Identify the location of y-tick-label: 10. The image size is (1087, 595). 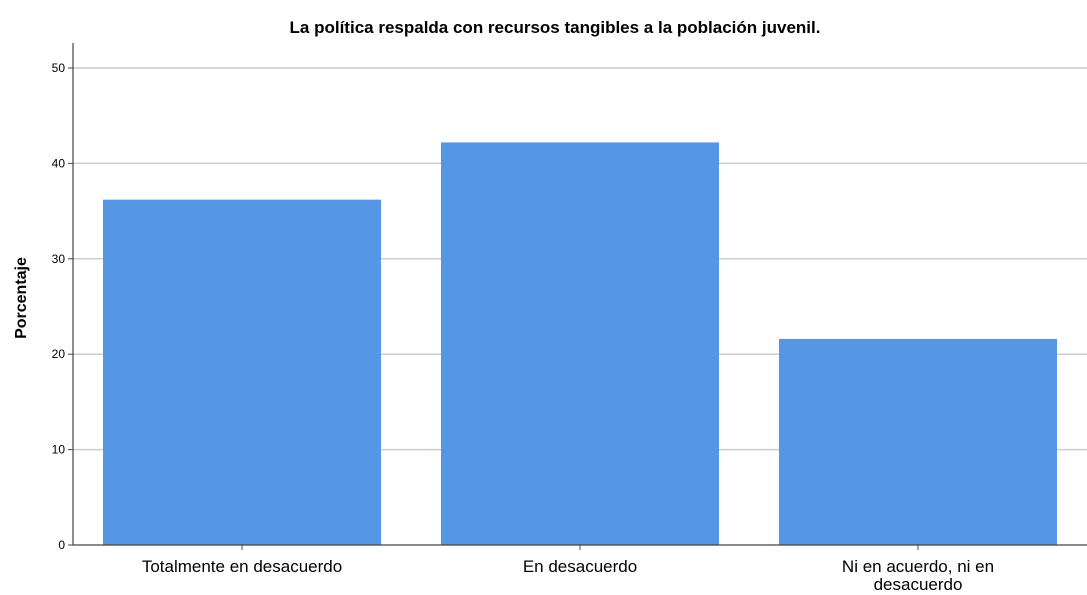
(59, 450).